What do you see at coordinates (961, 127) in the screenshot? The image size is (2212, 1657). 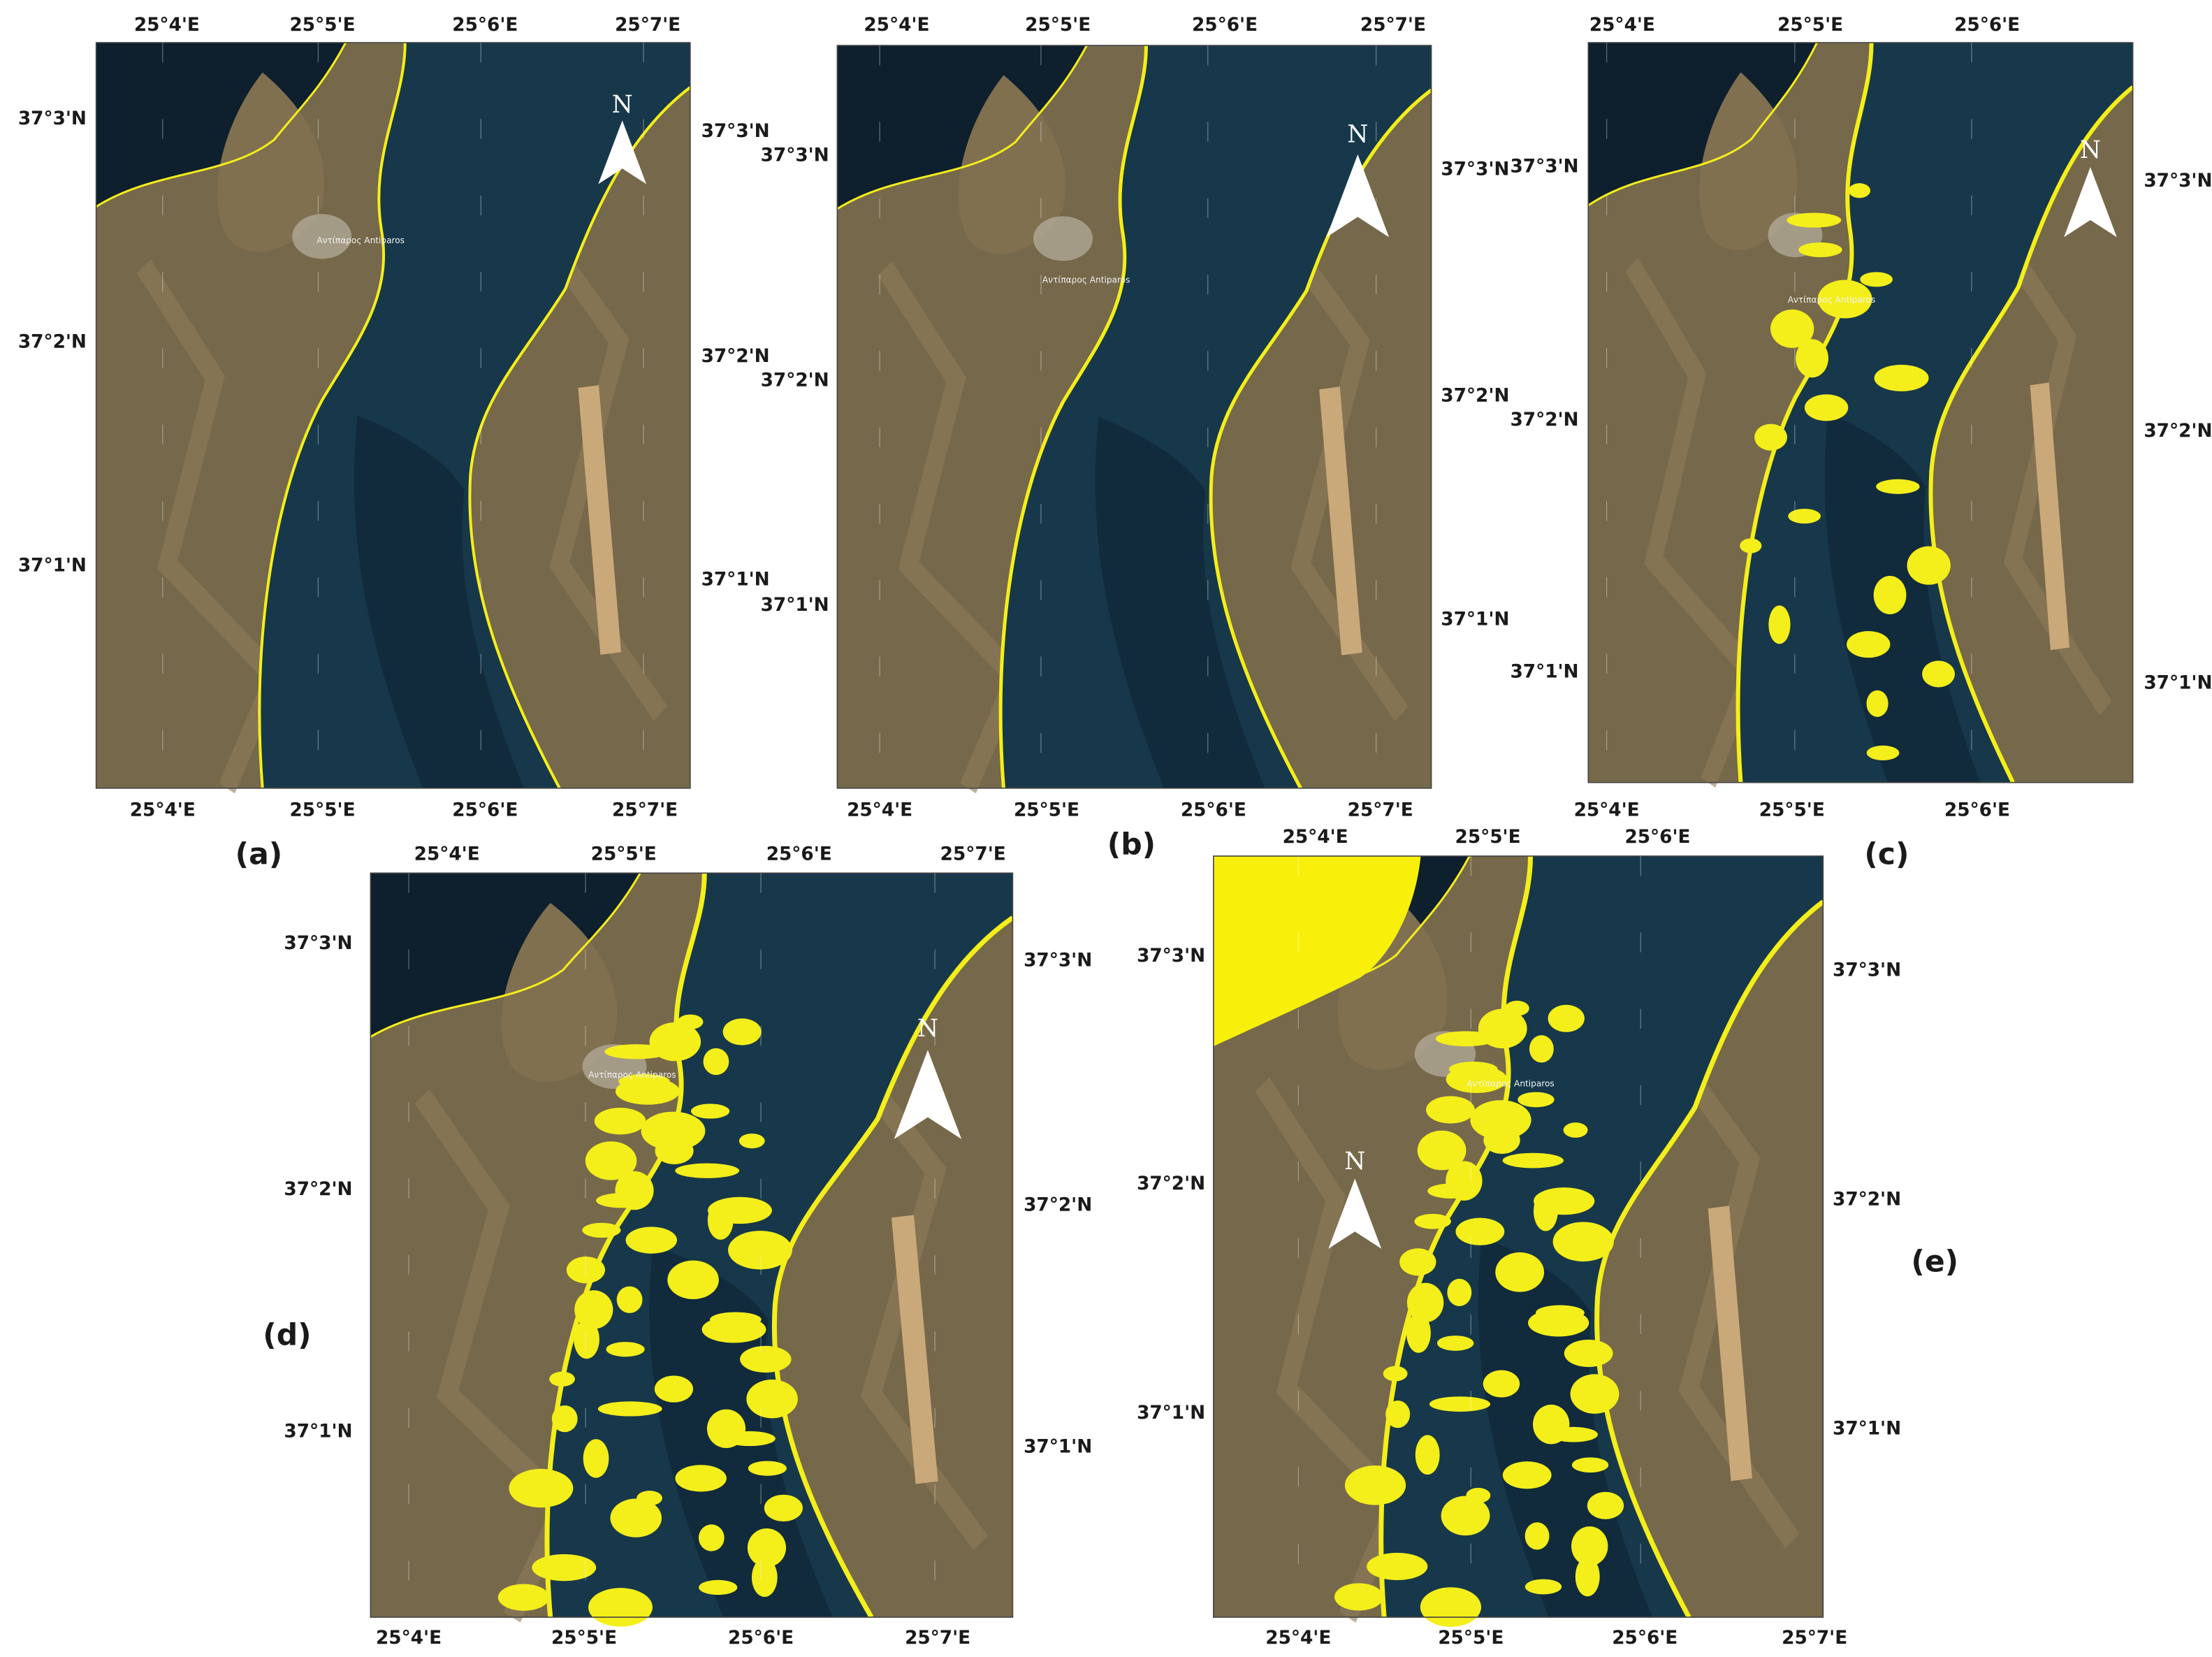 I see `detection-coast` at bounding box center [961, 127].